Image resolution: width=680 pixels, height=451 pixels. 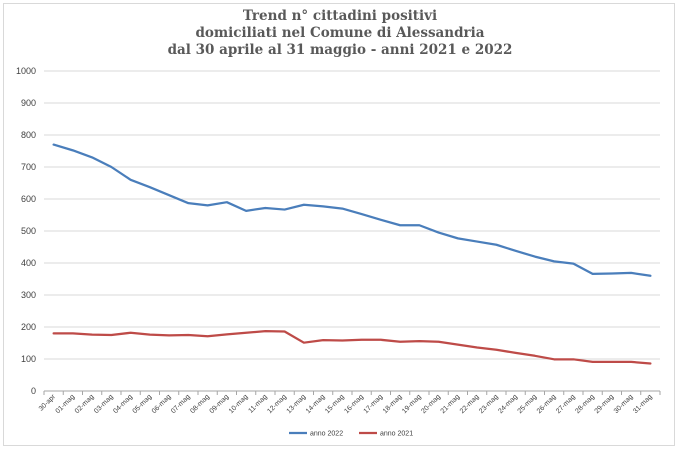 What do you see at coordinates (200, 404) in the screenshot?
I see `x-tick-label: 08-mag` at bounding box center [200, 404].